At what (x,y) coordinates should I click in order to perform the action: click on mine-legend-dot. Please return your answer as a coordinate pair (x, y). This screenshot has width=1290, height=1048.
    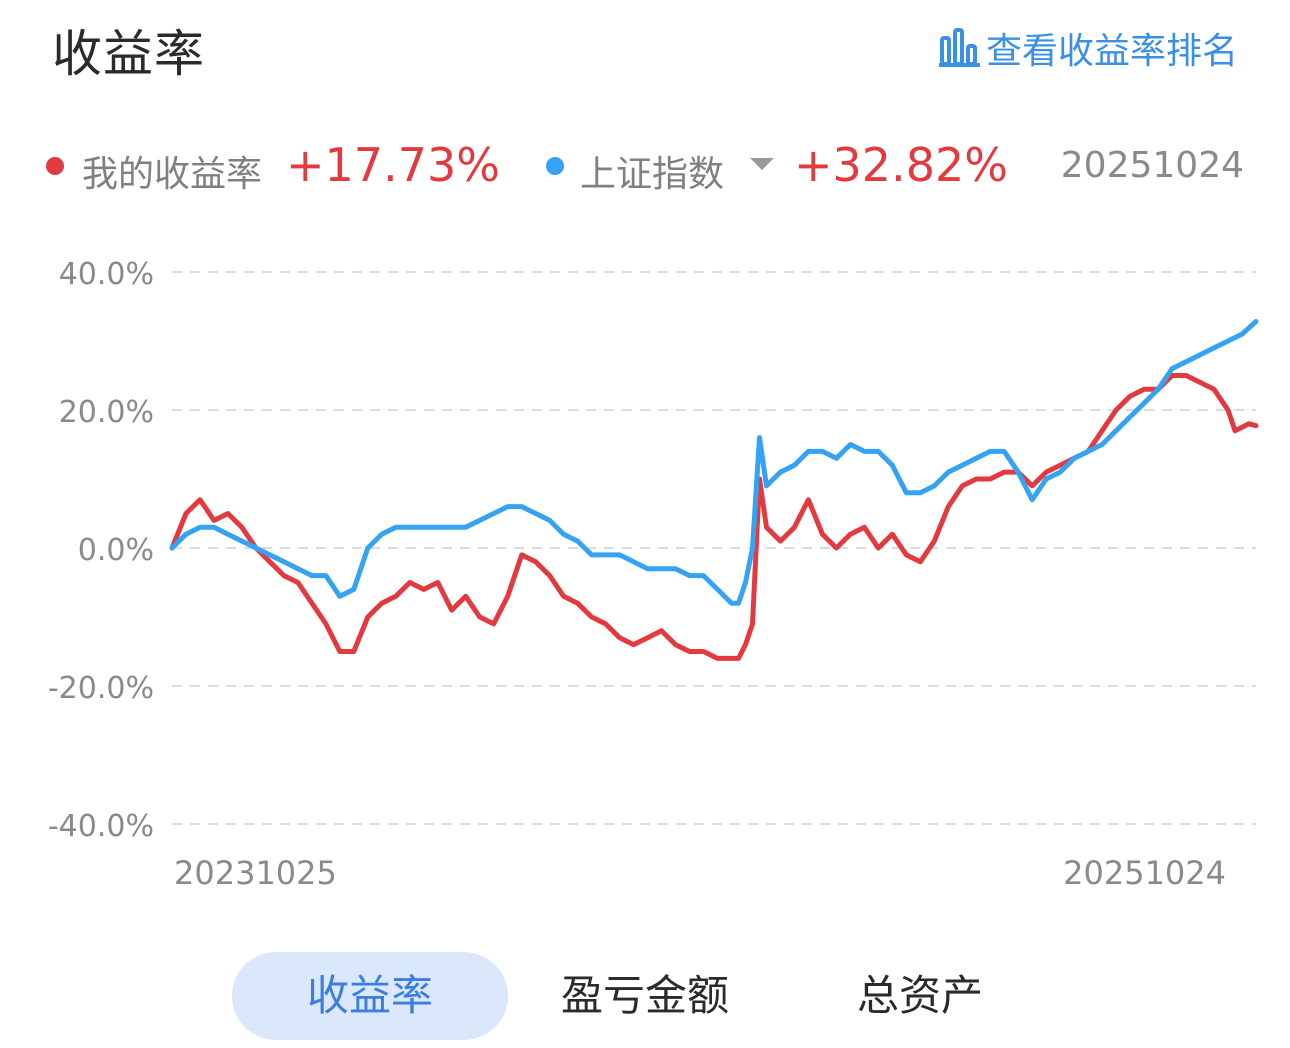
    Looking at the image, I should click on (55, 166).